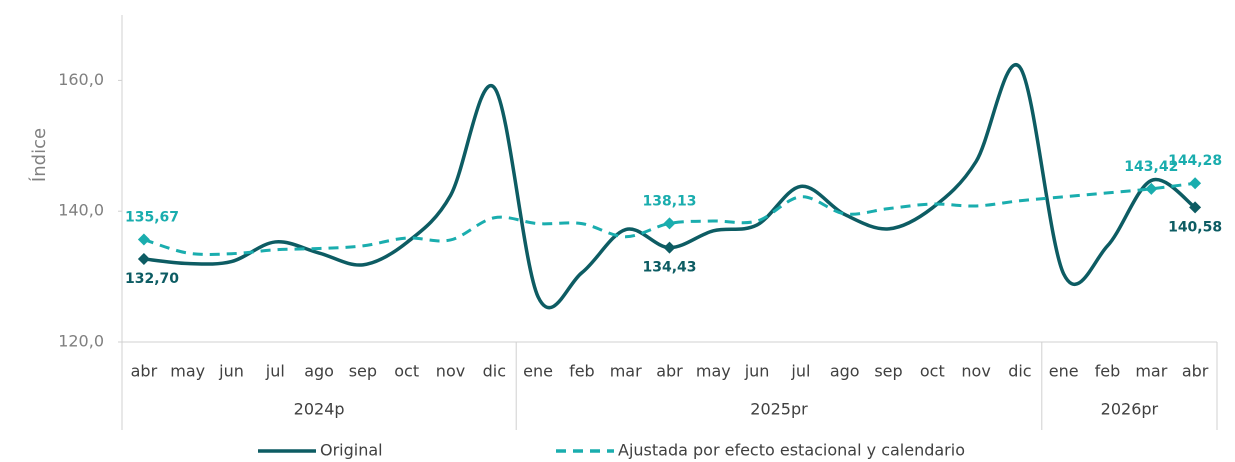 This screenshot has width=1235, height=462. What do you see at coordinates (1151, 167) in the screenshot?
I see `data-label: 143,42` at bounding box center [1151, 167].